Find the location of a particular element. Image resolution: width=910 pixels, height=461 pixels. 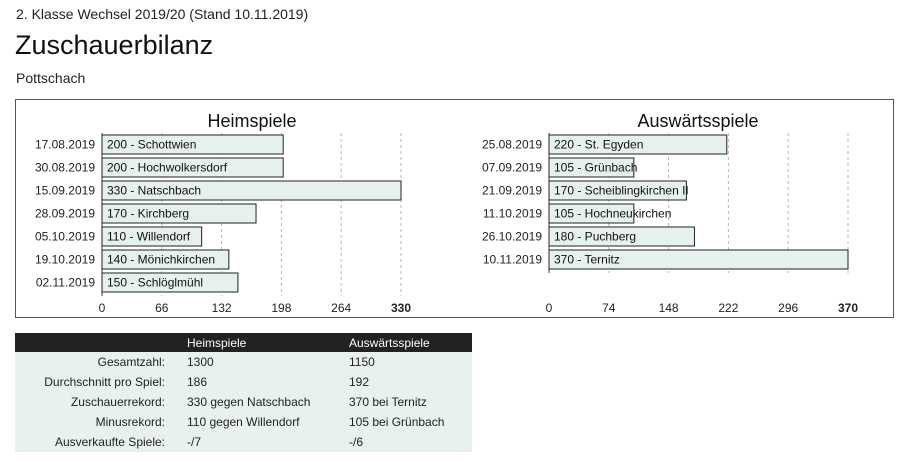

bar-label-away: 180 - Puchberg is located at coordinates (595, 237).